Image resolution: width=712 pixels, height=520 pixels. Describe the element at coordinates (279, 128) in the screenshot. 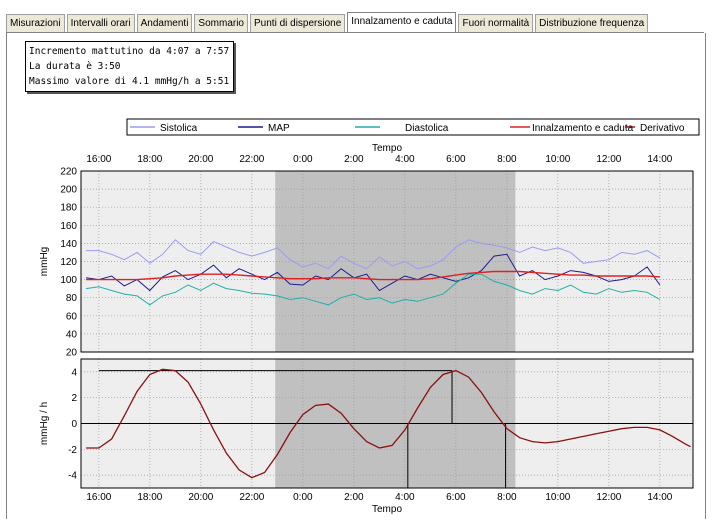

I see `legend-label-map: MAP` at that location.